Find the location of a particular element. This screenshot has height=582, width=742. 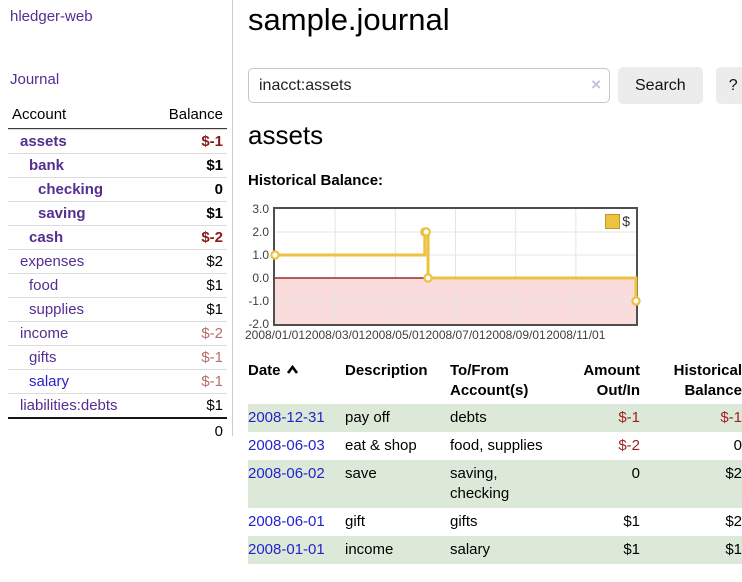

account-link: bank is located at coordinates (79, 165).